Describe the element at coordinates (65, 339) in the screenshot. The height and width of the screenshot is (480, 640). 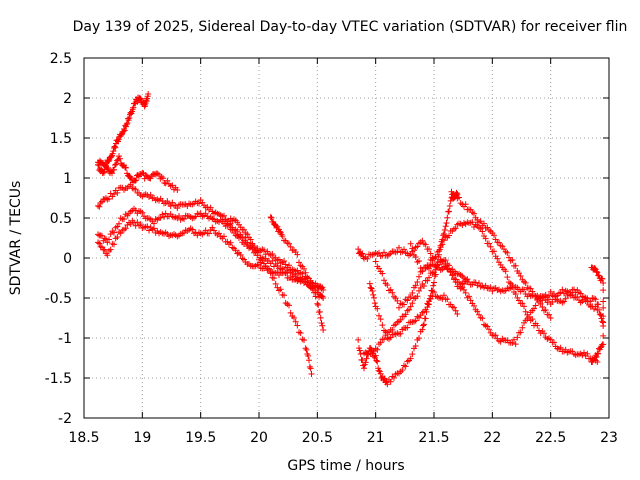
I see `y-tick-label: -1` at that location.